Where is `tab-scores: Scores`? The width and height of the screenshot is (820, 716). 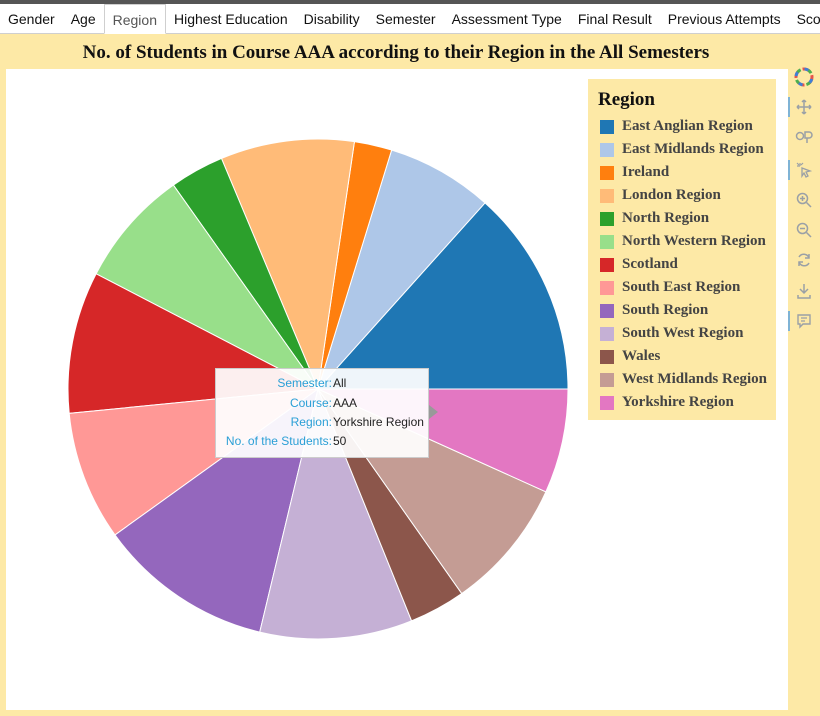 tab-scores: Scores is located at coordinates (808, 19).